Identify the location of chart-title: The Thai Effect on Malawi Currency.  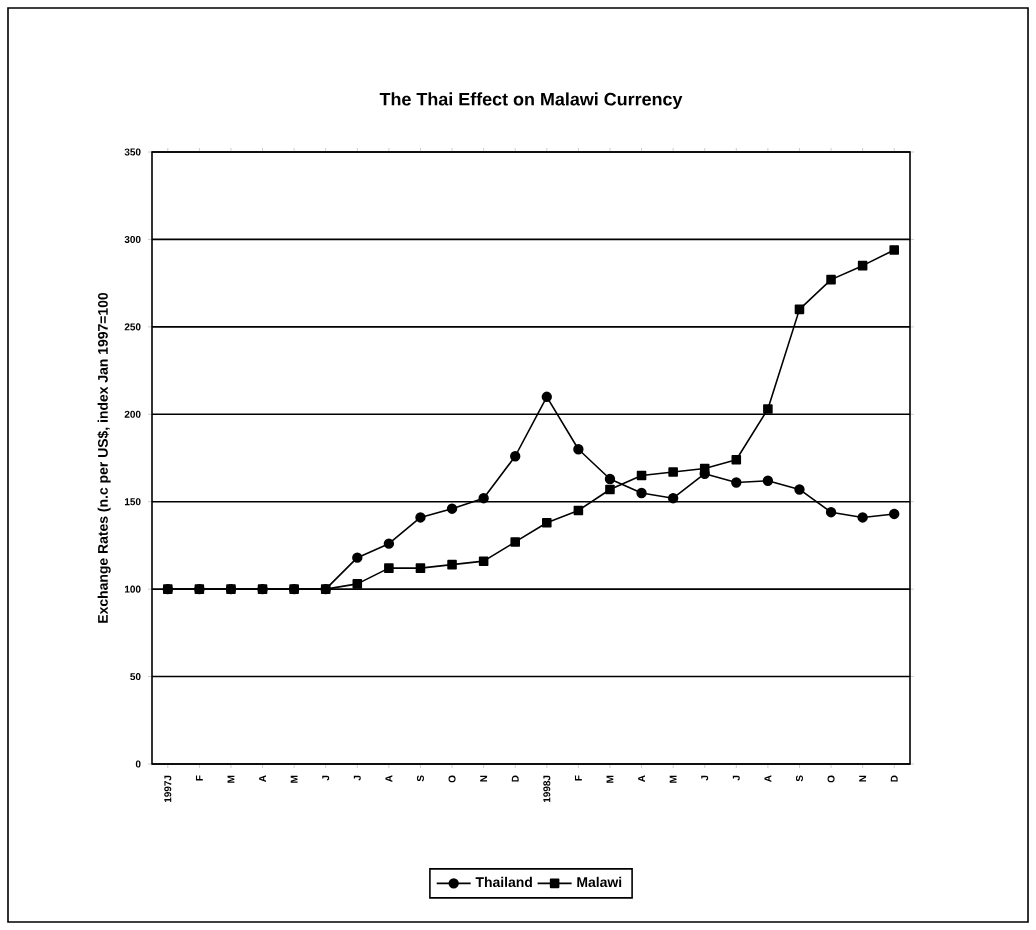
(531, 101).